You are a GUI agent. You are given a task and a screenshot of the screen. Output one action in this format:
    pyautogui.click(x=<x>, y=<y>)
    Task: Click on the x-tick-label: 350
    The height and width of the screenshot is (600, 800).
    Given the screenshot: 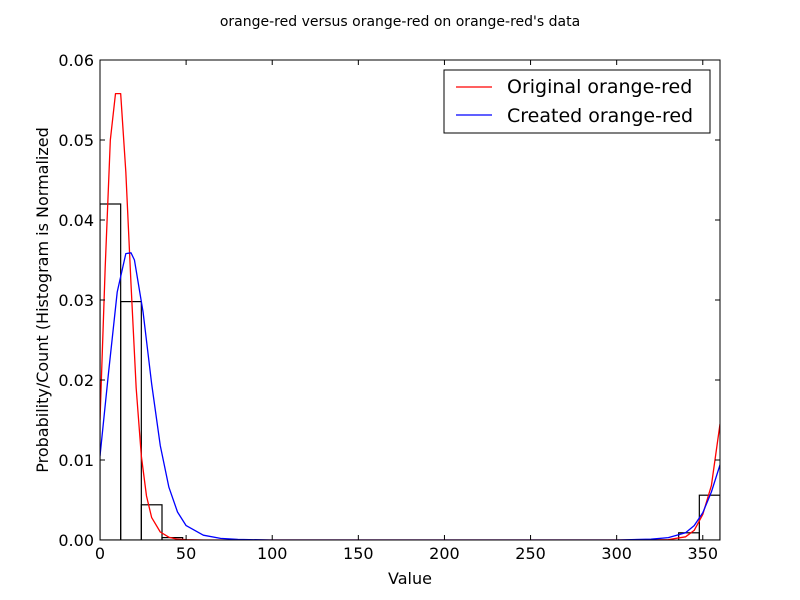 What is the action you would take?
    pyautogui.click(x=703, y=553)
    